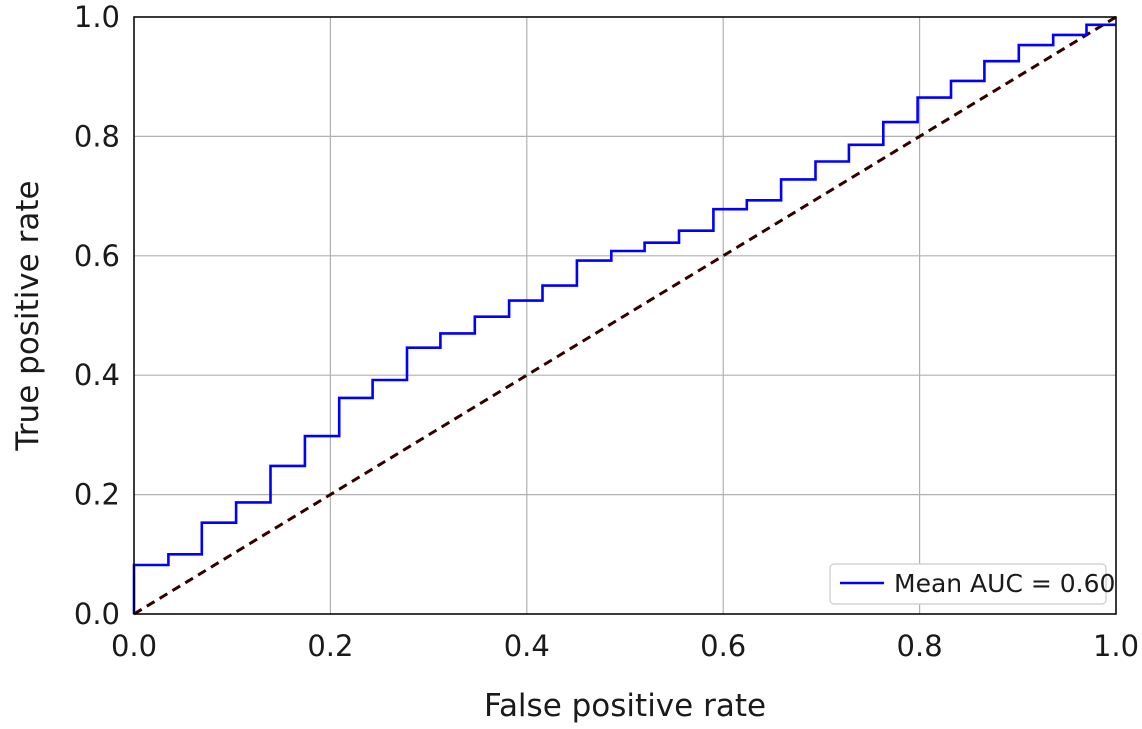 Image resolution: width=1142 pixels, height=729 pixels. I want to click on y-tick-label-0: 0.0, so click(97, 614).